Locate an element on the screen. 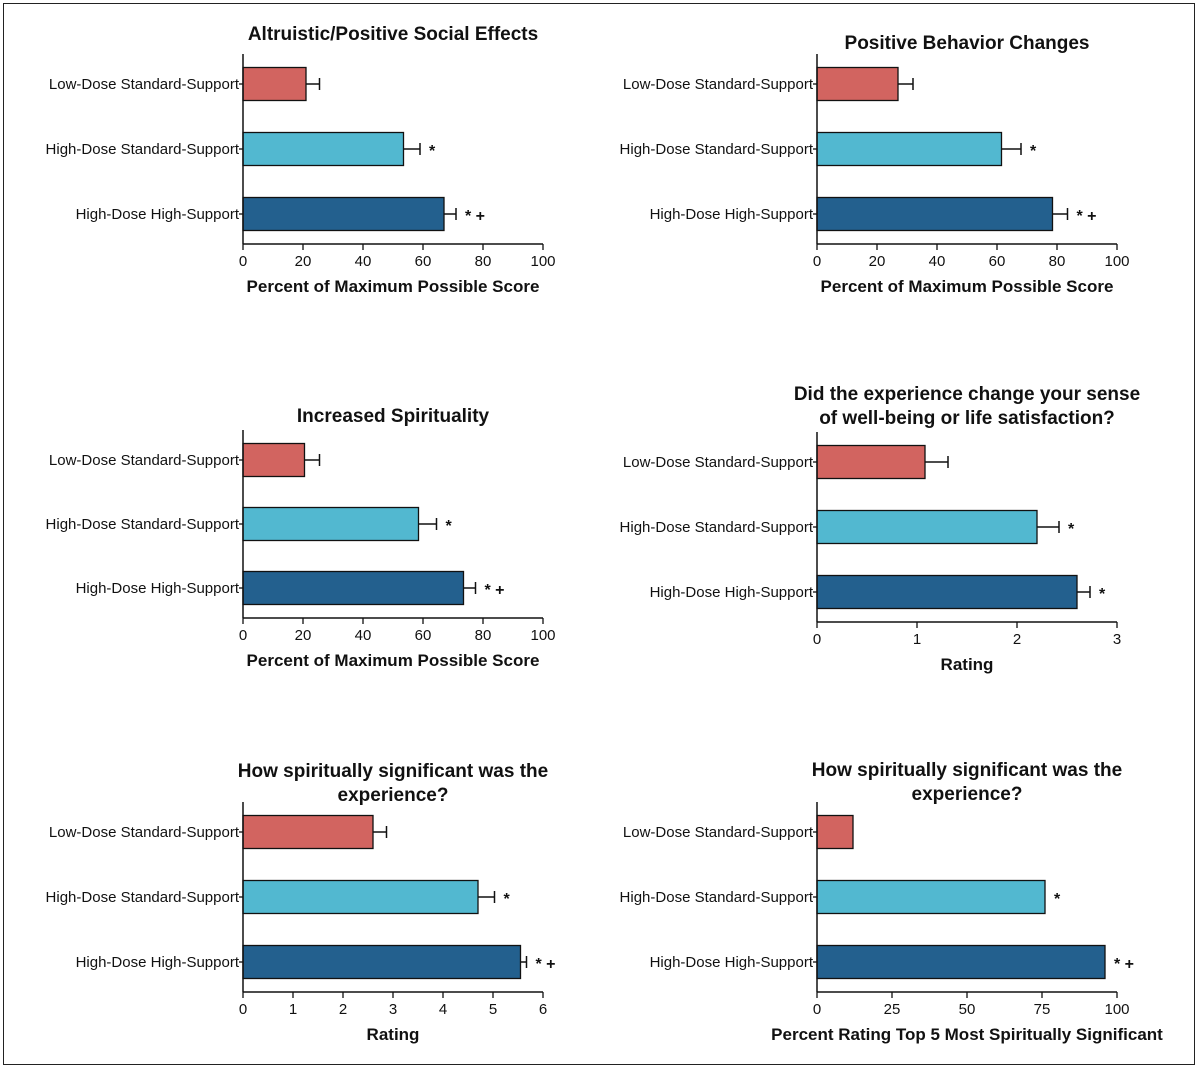 The width and height of the screenshot is (1200, 1070). x-tick-label: 4 is located at coordinates (443, 1009).